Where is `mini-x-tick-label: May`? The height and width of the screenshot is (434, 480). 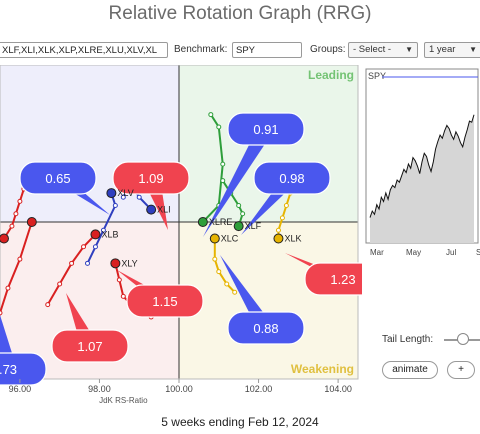
mini-x-tick-label: May is located at coordinates (413, 252).